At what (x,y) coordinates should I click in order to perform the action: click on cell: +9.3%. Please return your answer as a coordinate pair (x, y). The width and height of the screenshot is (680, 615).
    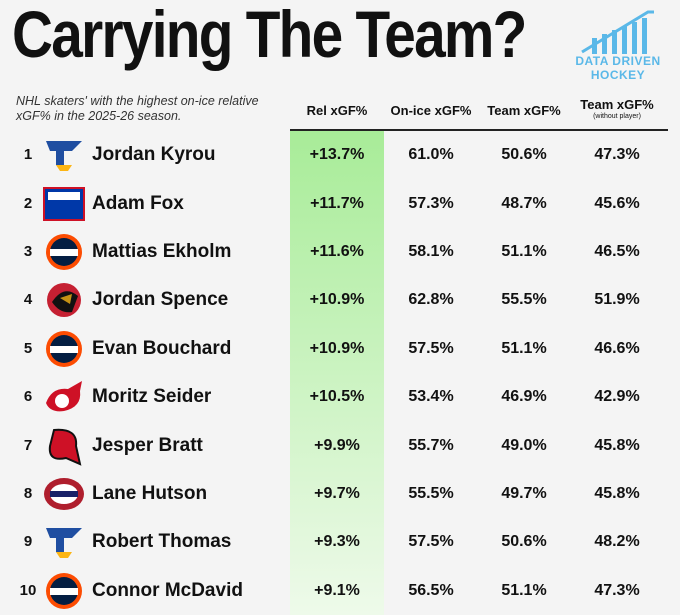
    Looking at the image, I should click on (337, 542).